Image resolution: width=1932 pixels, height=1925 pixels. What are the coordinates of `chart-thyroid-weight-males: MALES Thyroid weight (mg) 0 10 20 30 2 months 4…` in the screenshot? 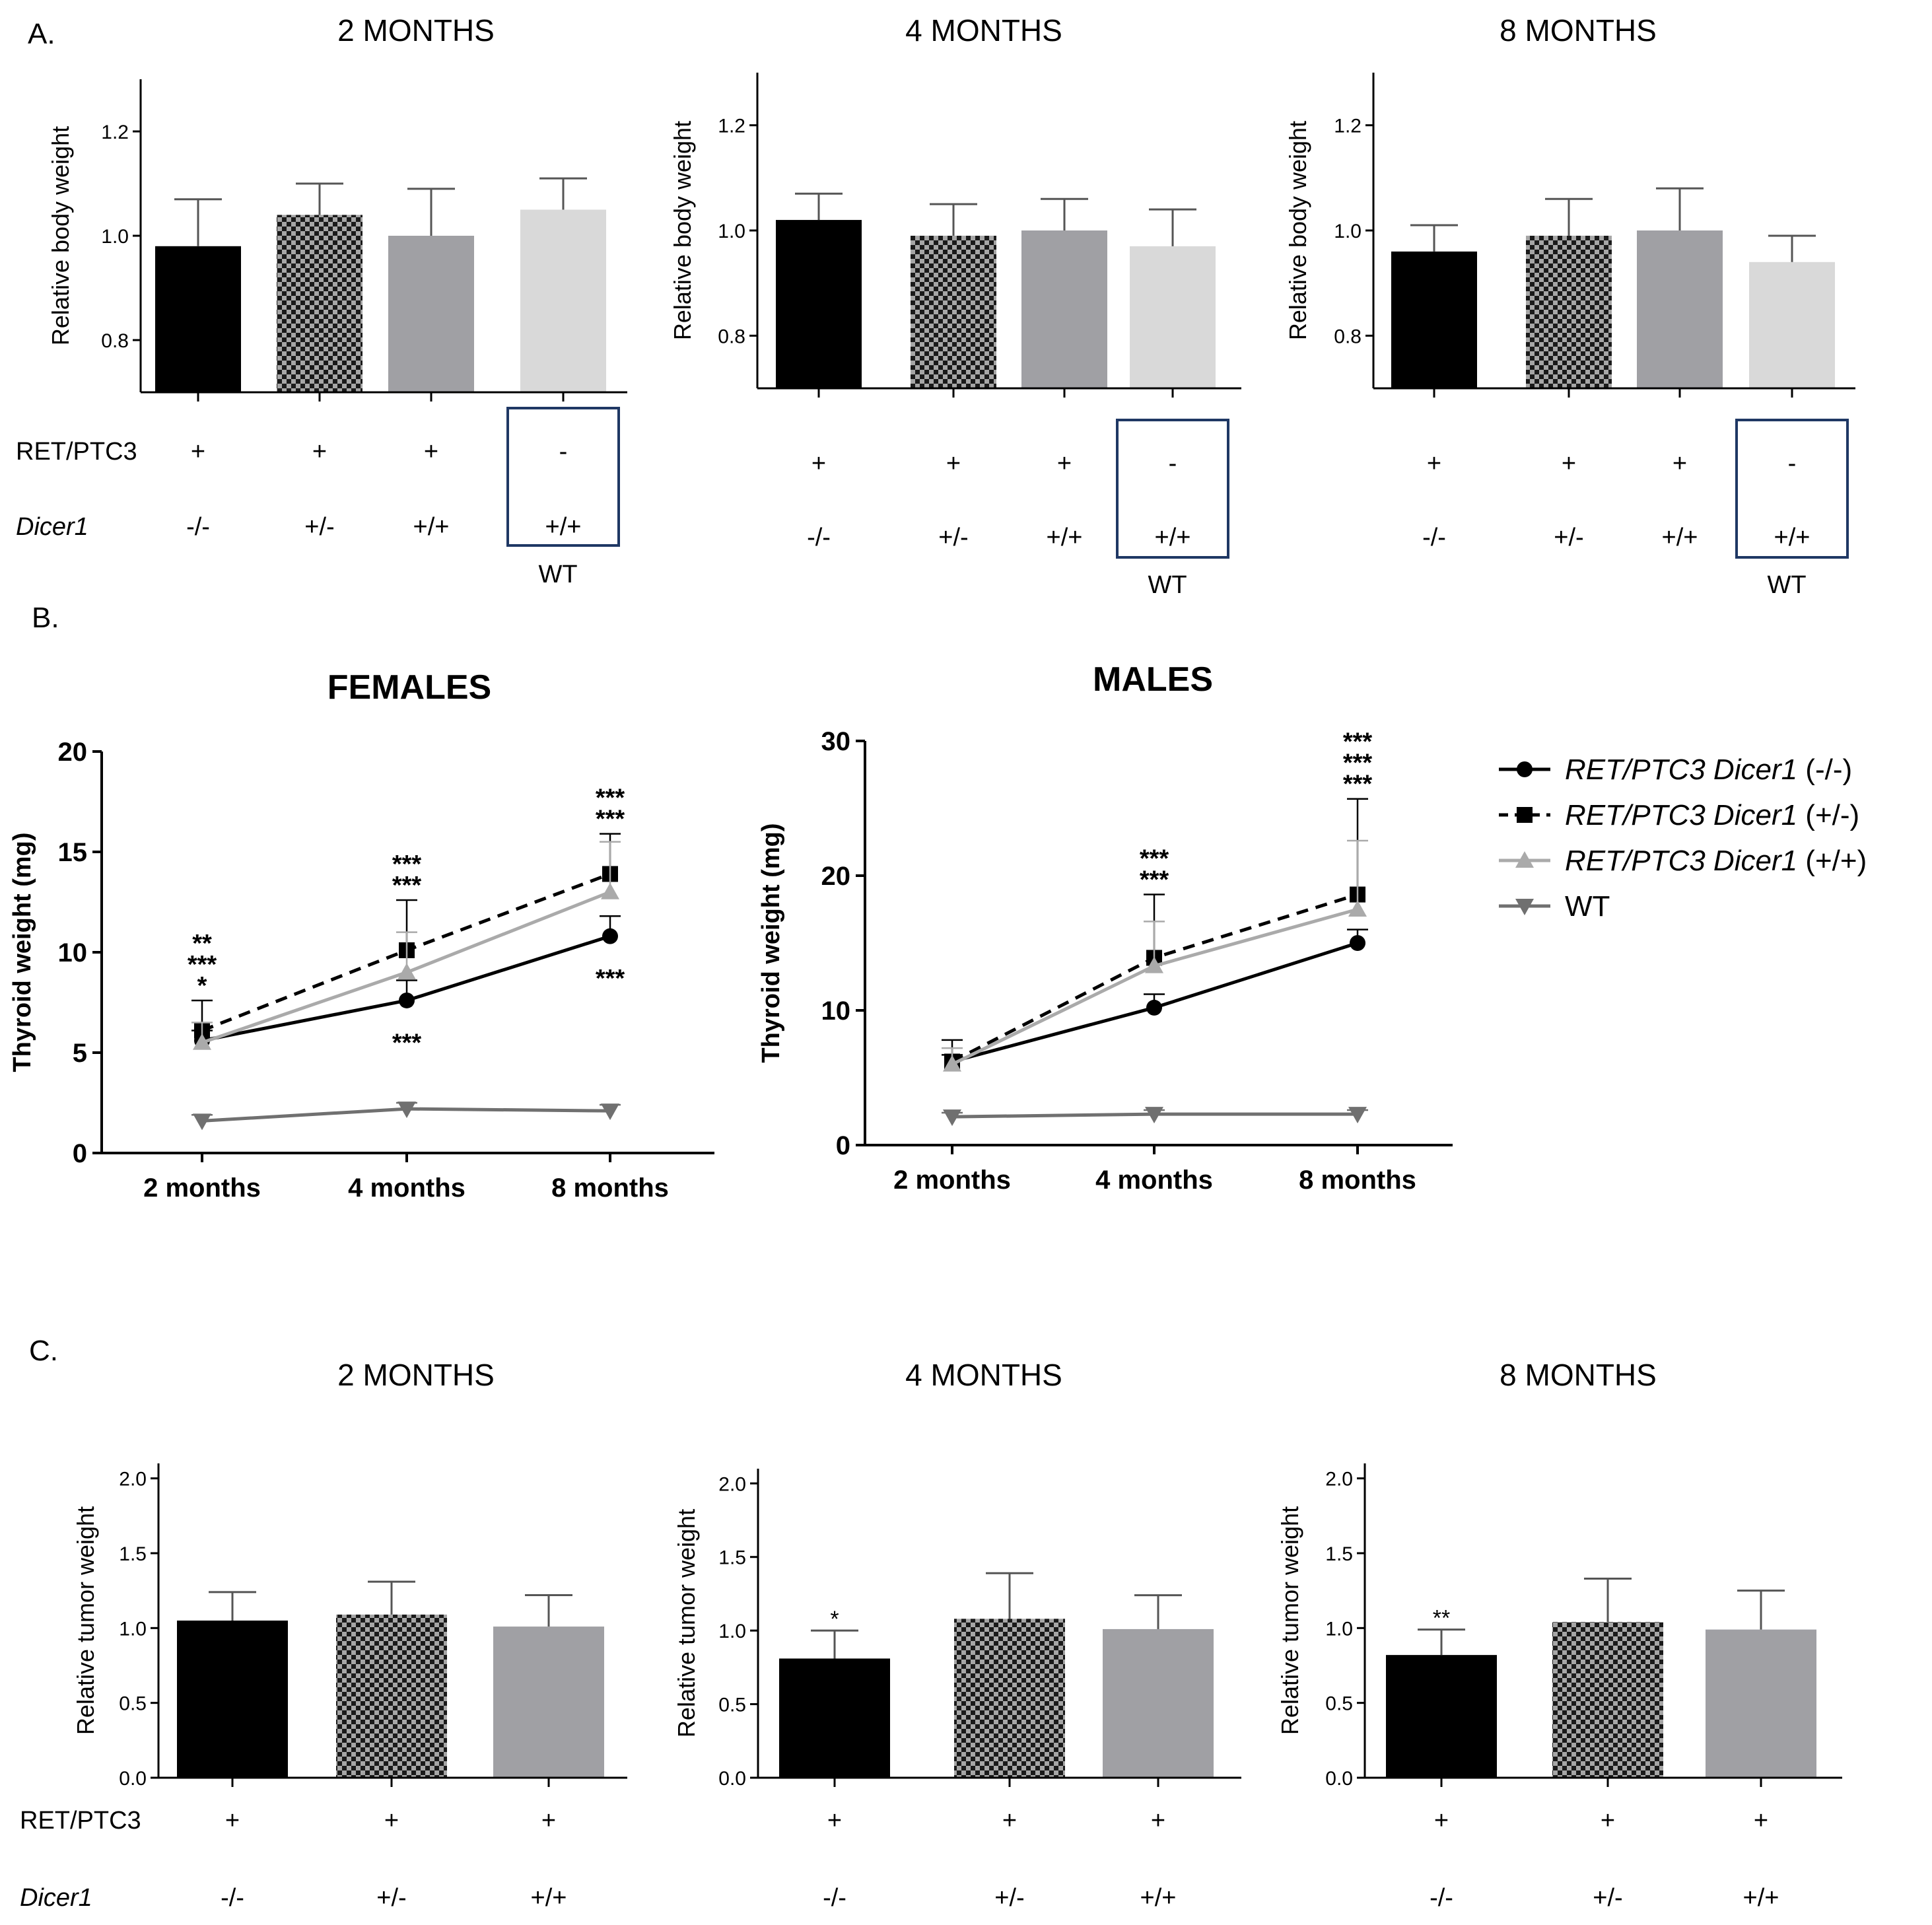 It's located at (1105, 927).